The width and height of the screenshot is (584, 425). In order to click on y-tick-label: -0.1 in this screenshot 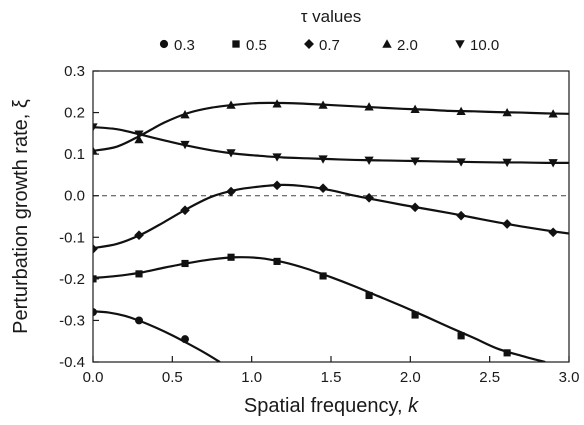, I will do `click(72, 237)`.